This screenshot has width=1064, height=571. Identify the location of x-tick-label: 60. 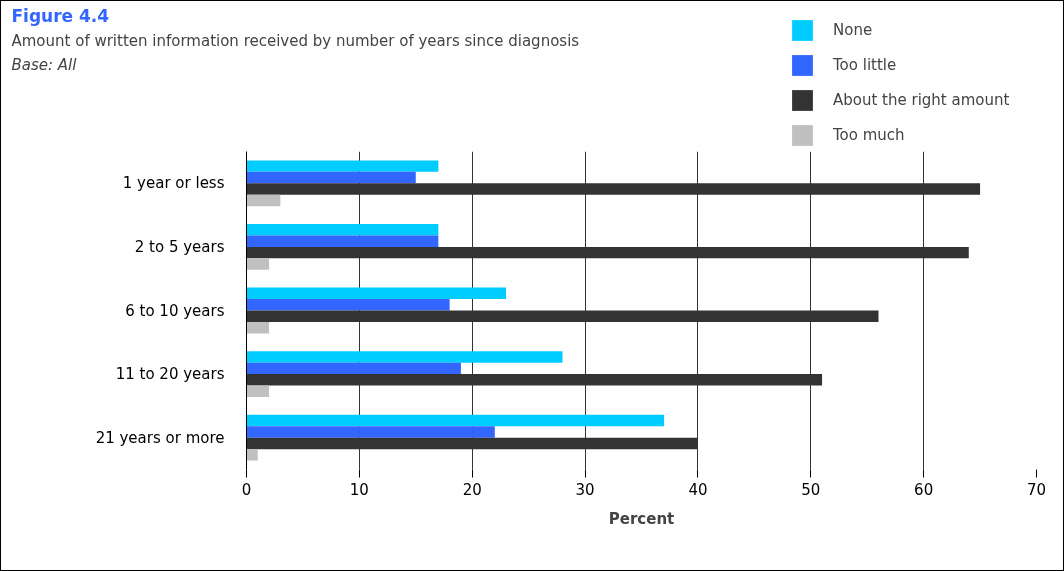
(924, 489).